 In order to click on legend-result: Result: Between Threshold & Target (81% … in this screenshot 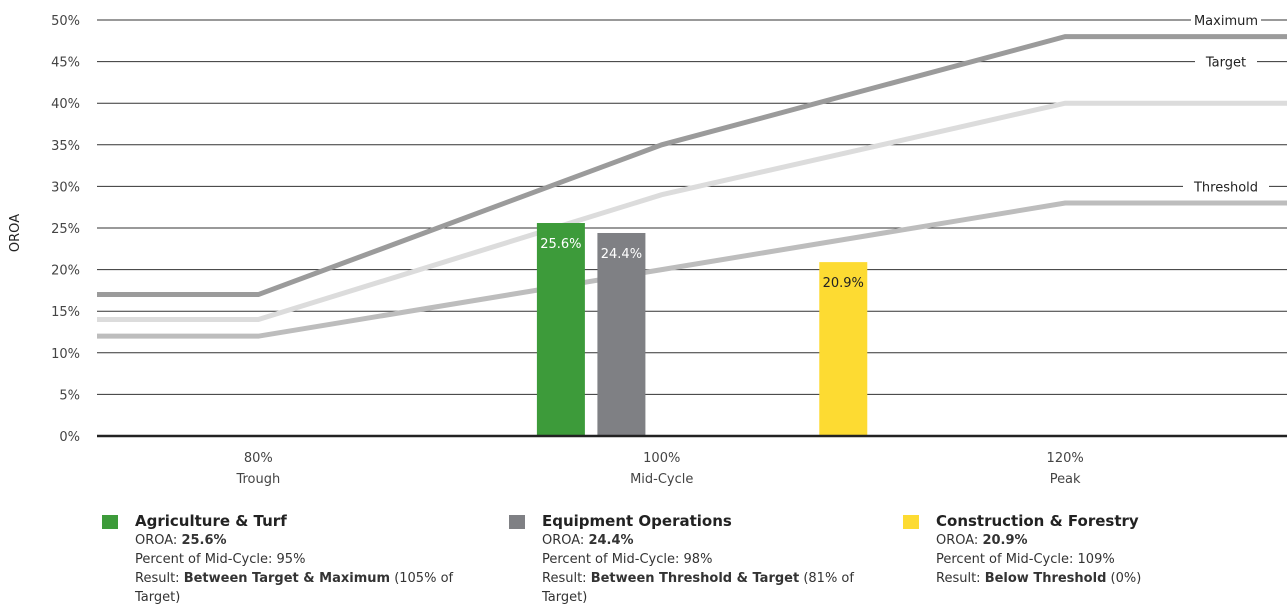, I will do `click(698, 588)`.